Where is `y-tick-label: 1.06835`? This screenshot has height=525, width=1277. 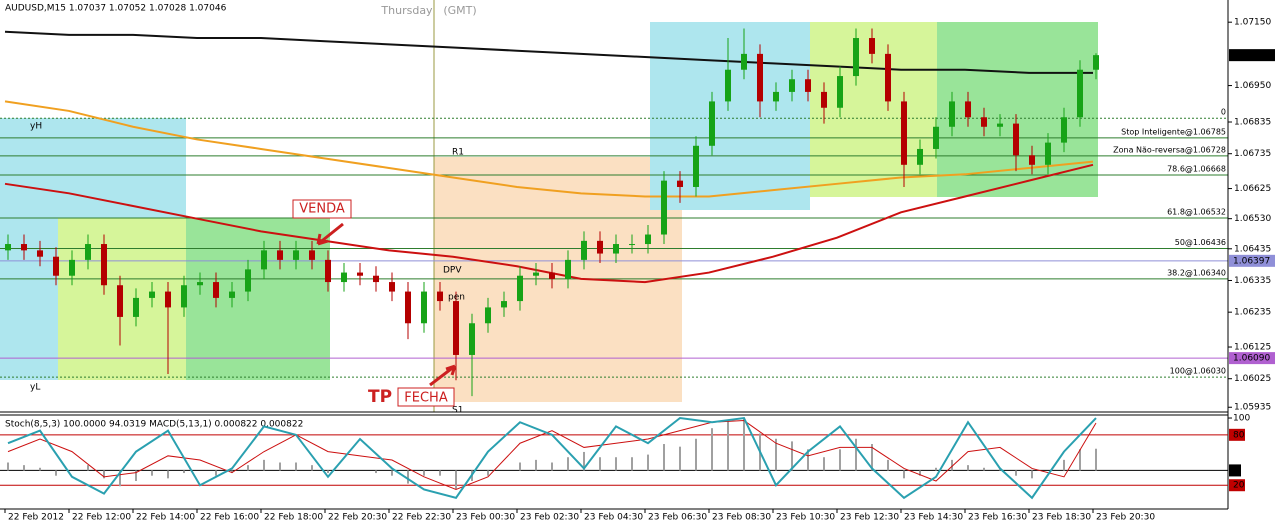
y-tick-label: 1.06835 is located at coordinates (1252, 123).